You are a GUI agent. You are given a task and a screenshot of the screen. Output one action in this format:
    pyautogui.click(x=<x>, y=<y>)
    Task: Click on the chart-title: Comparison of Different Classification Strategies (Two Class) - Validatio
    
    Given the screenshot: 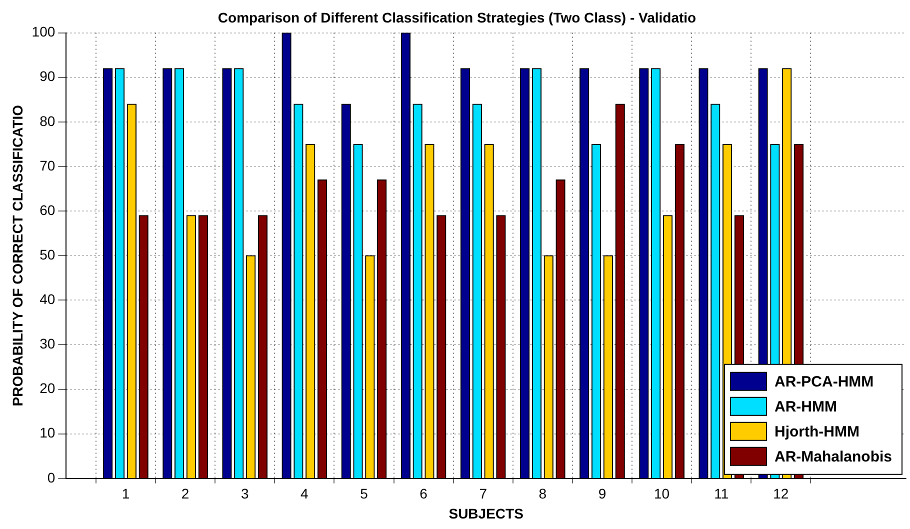 What is the action you would take?
    pyautogui.click(x=457, y=17)
    